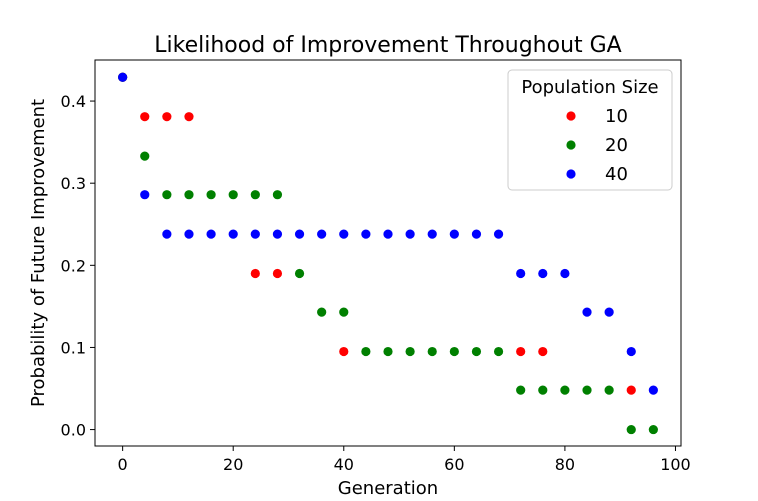  I want to click on y-axis: 0.0 0.1 0.2 0.3 0.4, so click(78, 266).